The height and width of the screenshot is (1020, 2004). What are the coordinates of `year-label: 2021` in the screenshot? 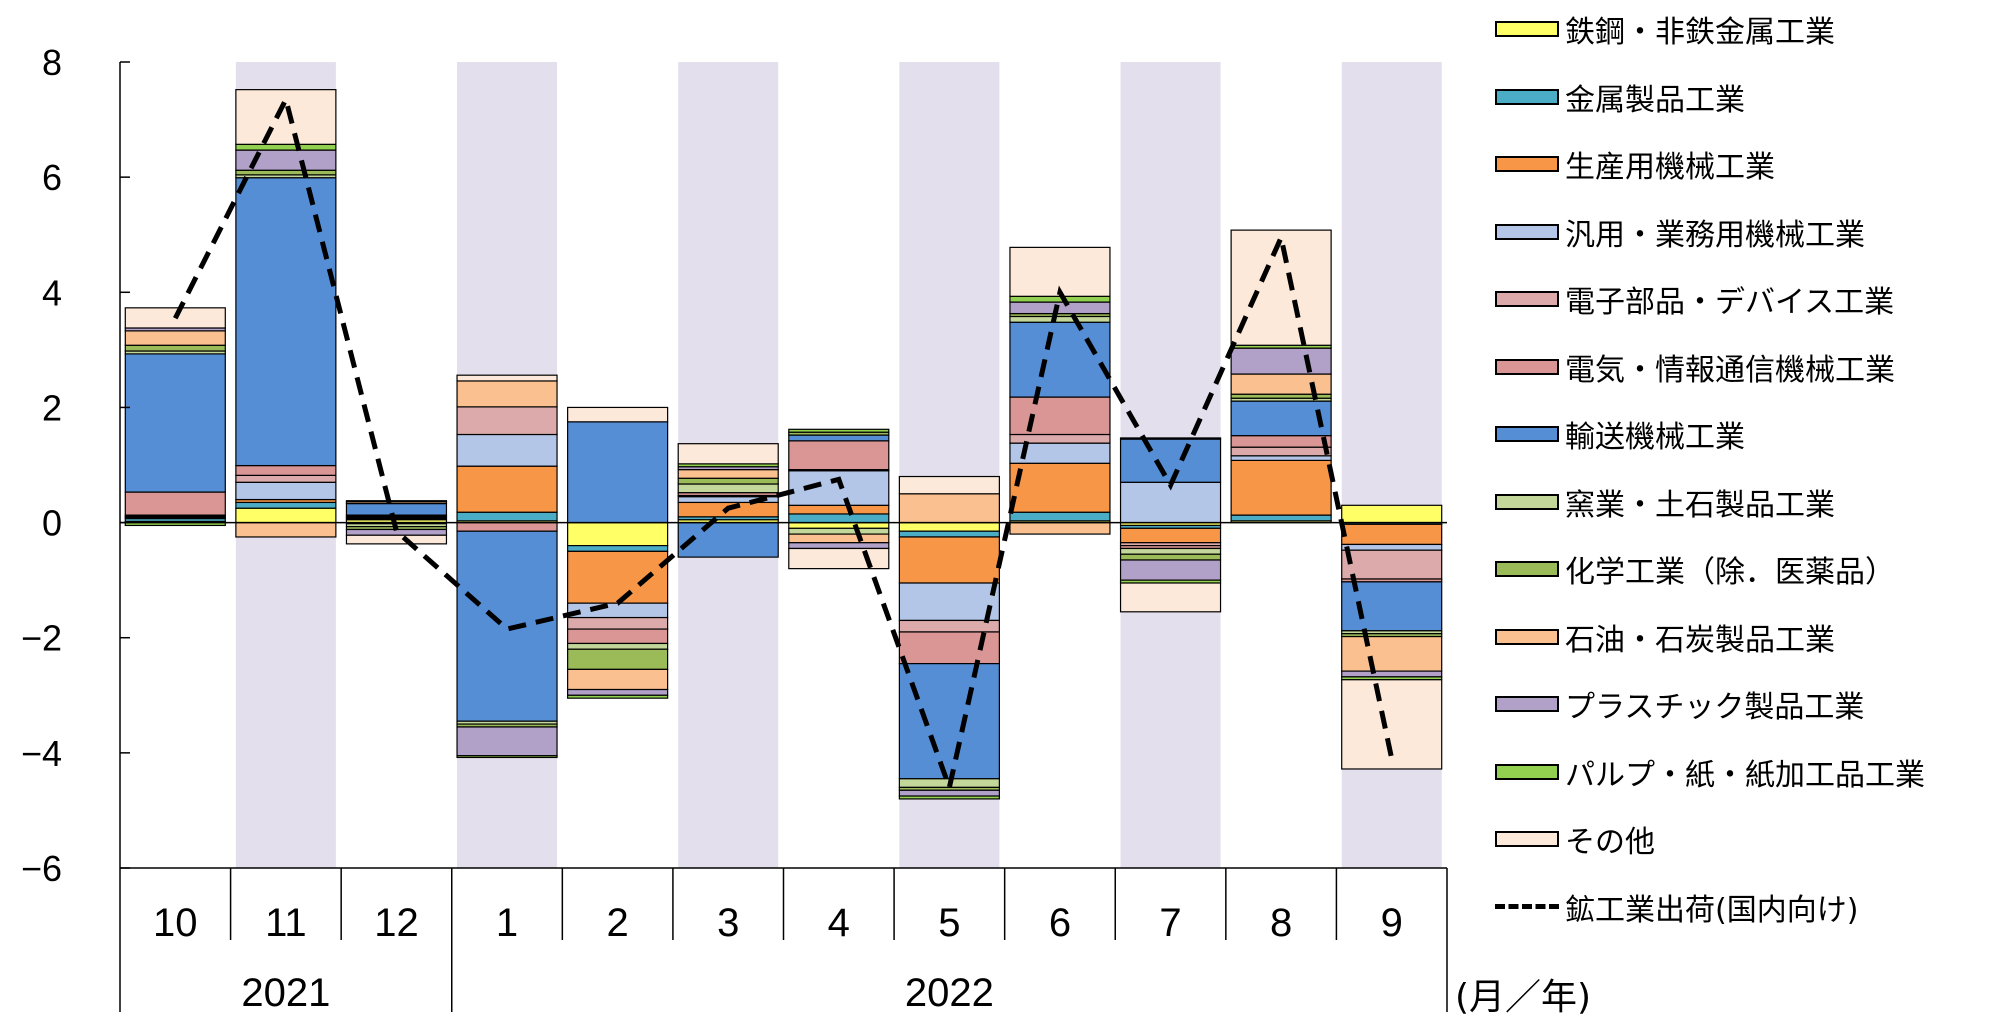 It's located at (285, 991).